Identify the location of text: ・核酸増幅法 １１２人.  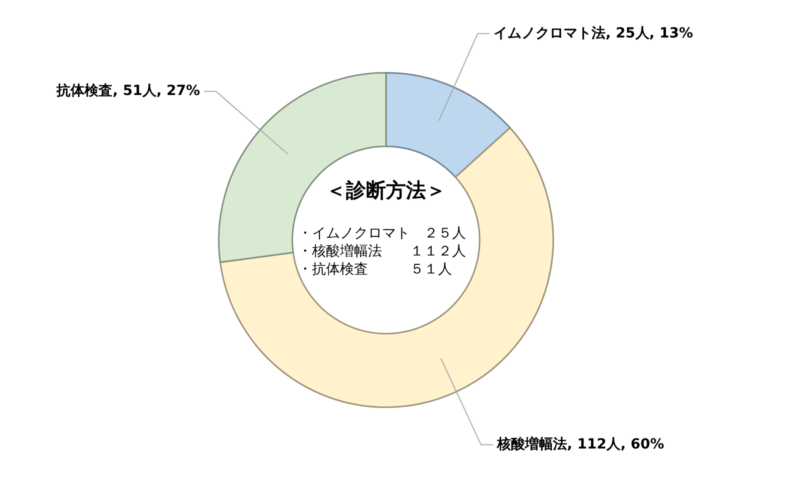
(382, 251).